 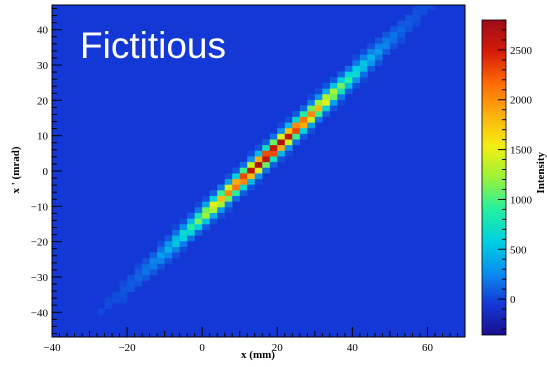 I want to click on x-axis: −40 −20 0 20 40 60, so click(x=254, y=340).